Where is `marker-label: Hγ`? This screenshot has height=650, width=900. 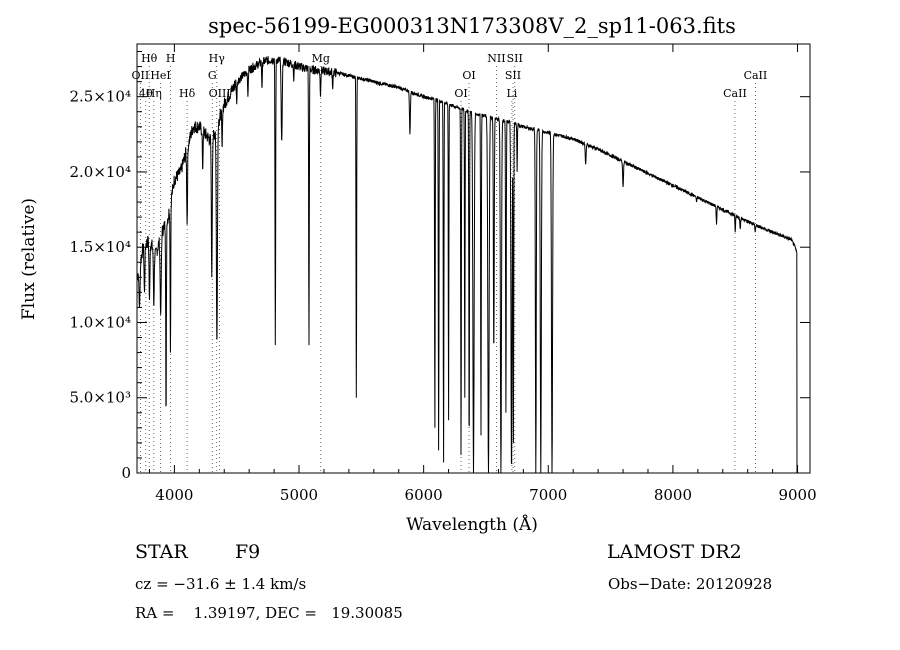
marker-label: Hγ is located at coordinates (217, 58).